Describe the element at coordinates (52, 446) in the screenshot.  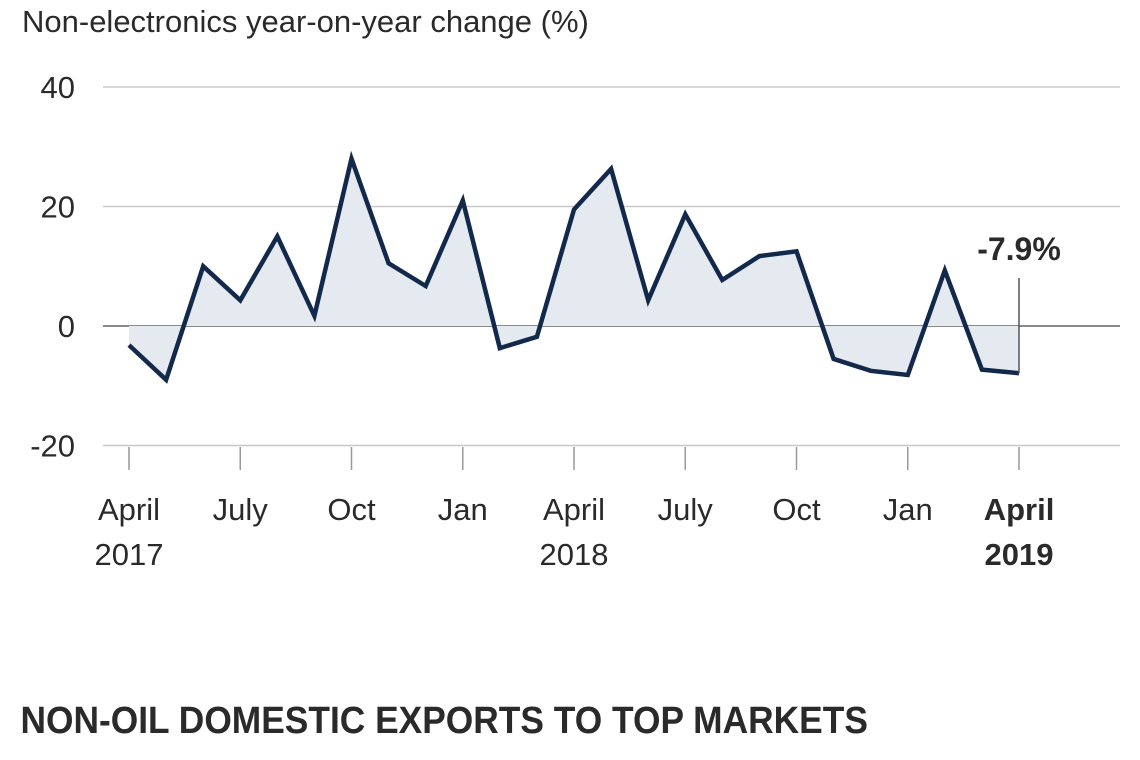
I see `y-tick-label: -20` at that location.